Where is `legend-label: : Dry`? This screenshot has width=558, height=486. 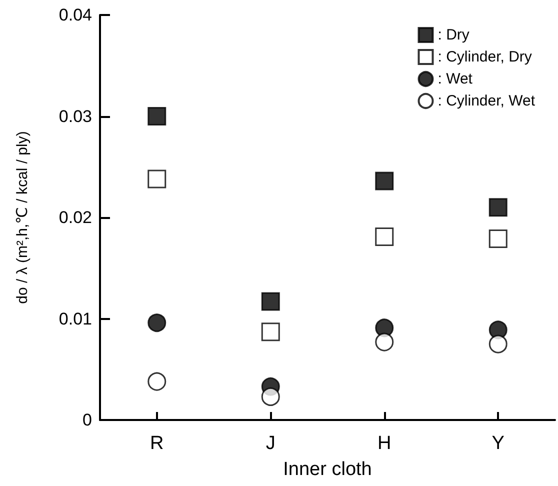 legend-label: : Dry is located at coordinates (454, 35).